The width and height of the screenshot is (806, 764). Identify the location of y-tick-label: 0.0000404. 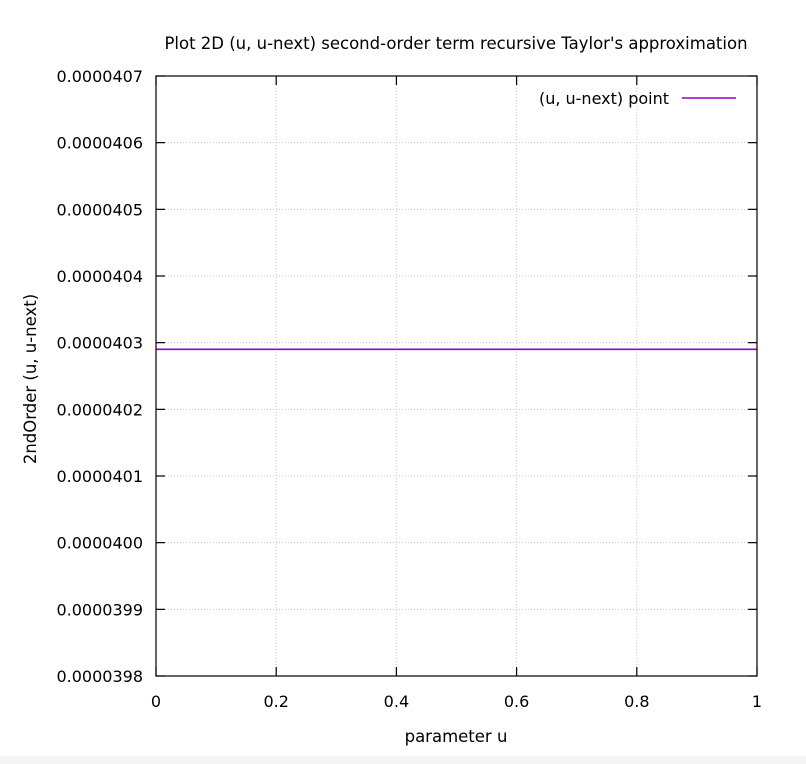
(99, 276).